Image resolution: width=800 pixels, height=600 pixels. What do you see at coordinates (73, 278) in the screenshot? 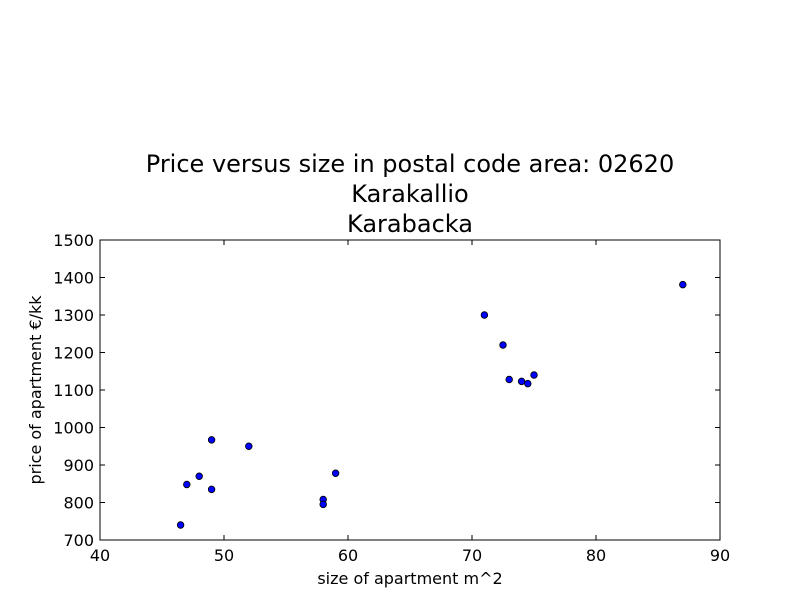
I see `y-tick-label: 1400` at bounding box center [73, 278].